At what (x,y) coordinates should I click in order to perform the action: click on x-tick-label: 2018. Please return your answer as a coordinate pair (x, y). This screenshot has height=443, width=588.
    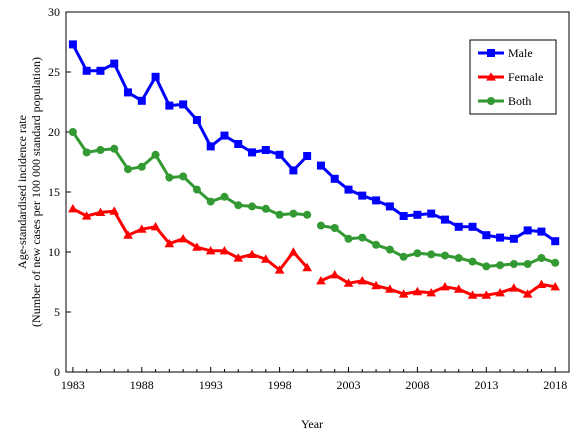
    Looking at the image, I should click on (555, 385).